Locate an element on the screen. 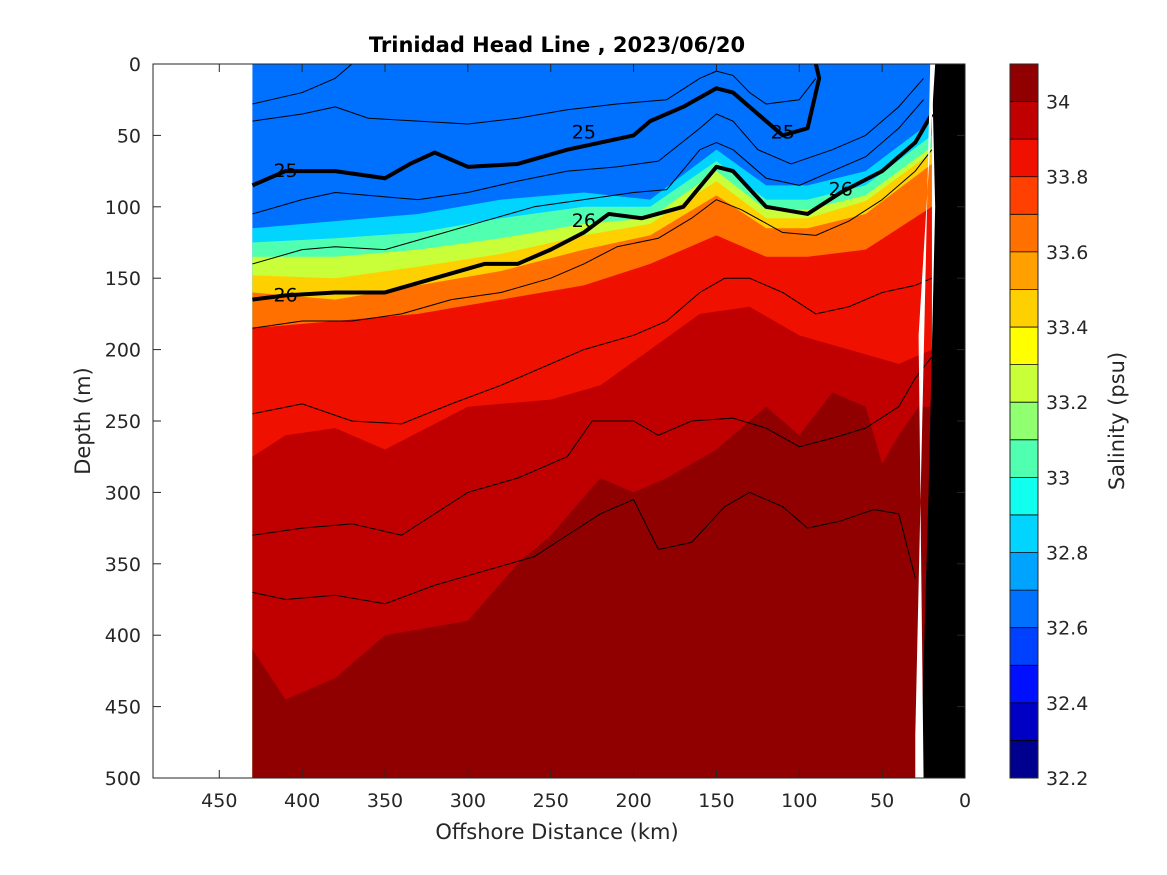 The width and height of the screenshot is (1167, 875). x-tick-label: 250 is located at coordinates (551, 801).